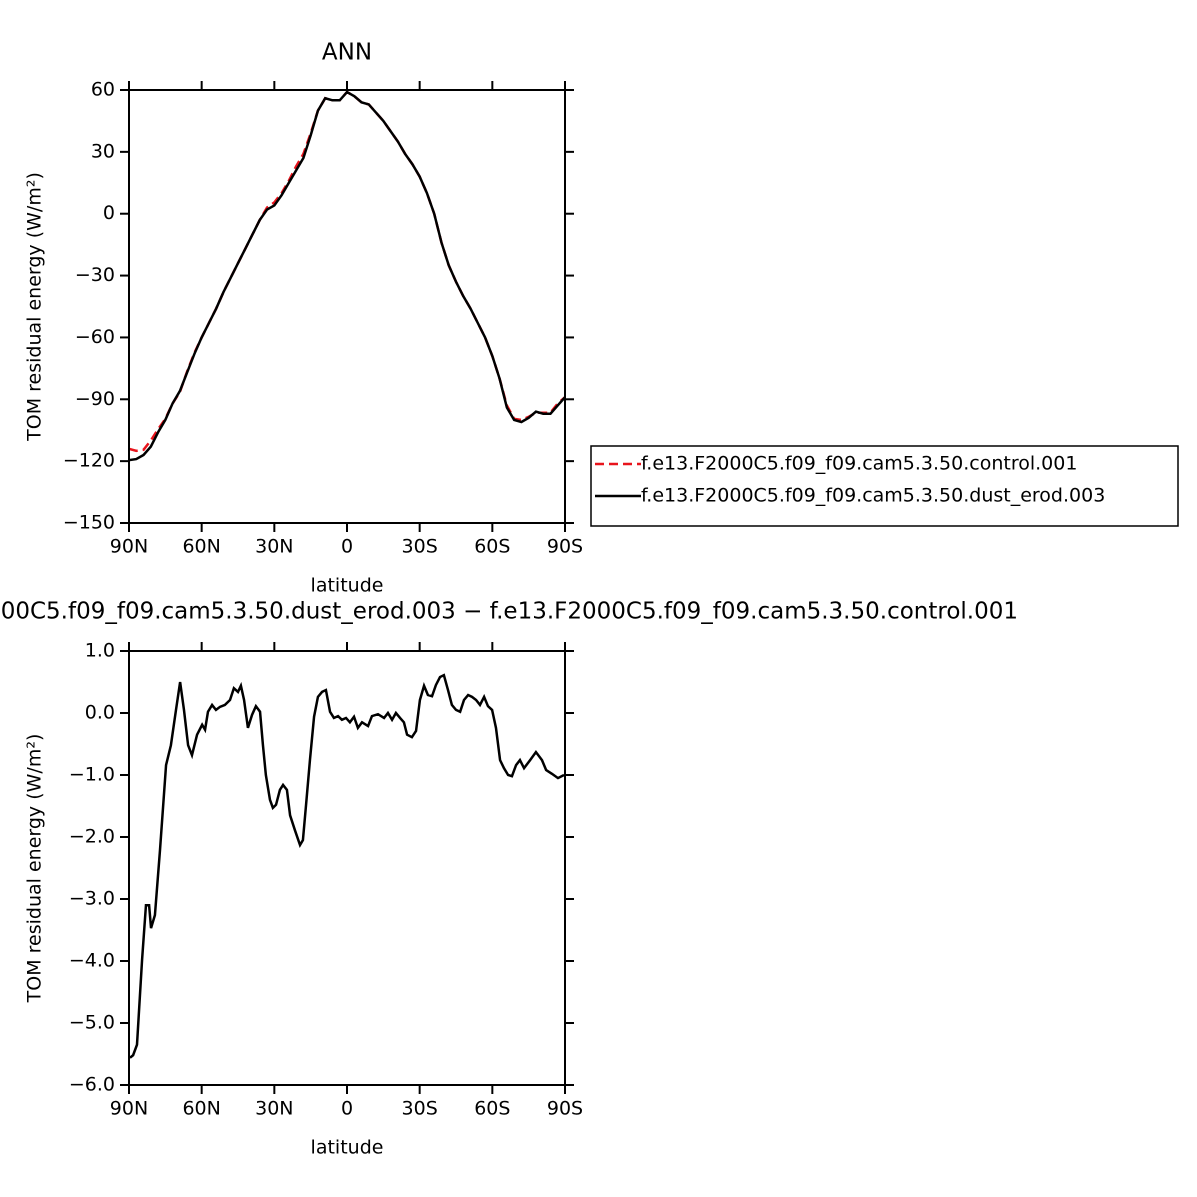 This screenshot has height=1197, width=1197. Describe the element at coordinates (109, 213) in the screenshot. I see `y-tick-label: 0` at that location.